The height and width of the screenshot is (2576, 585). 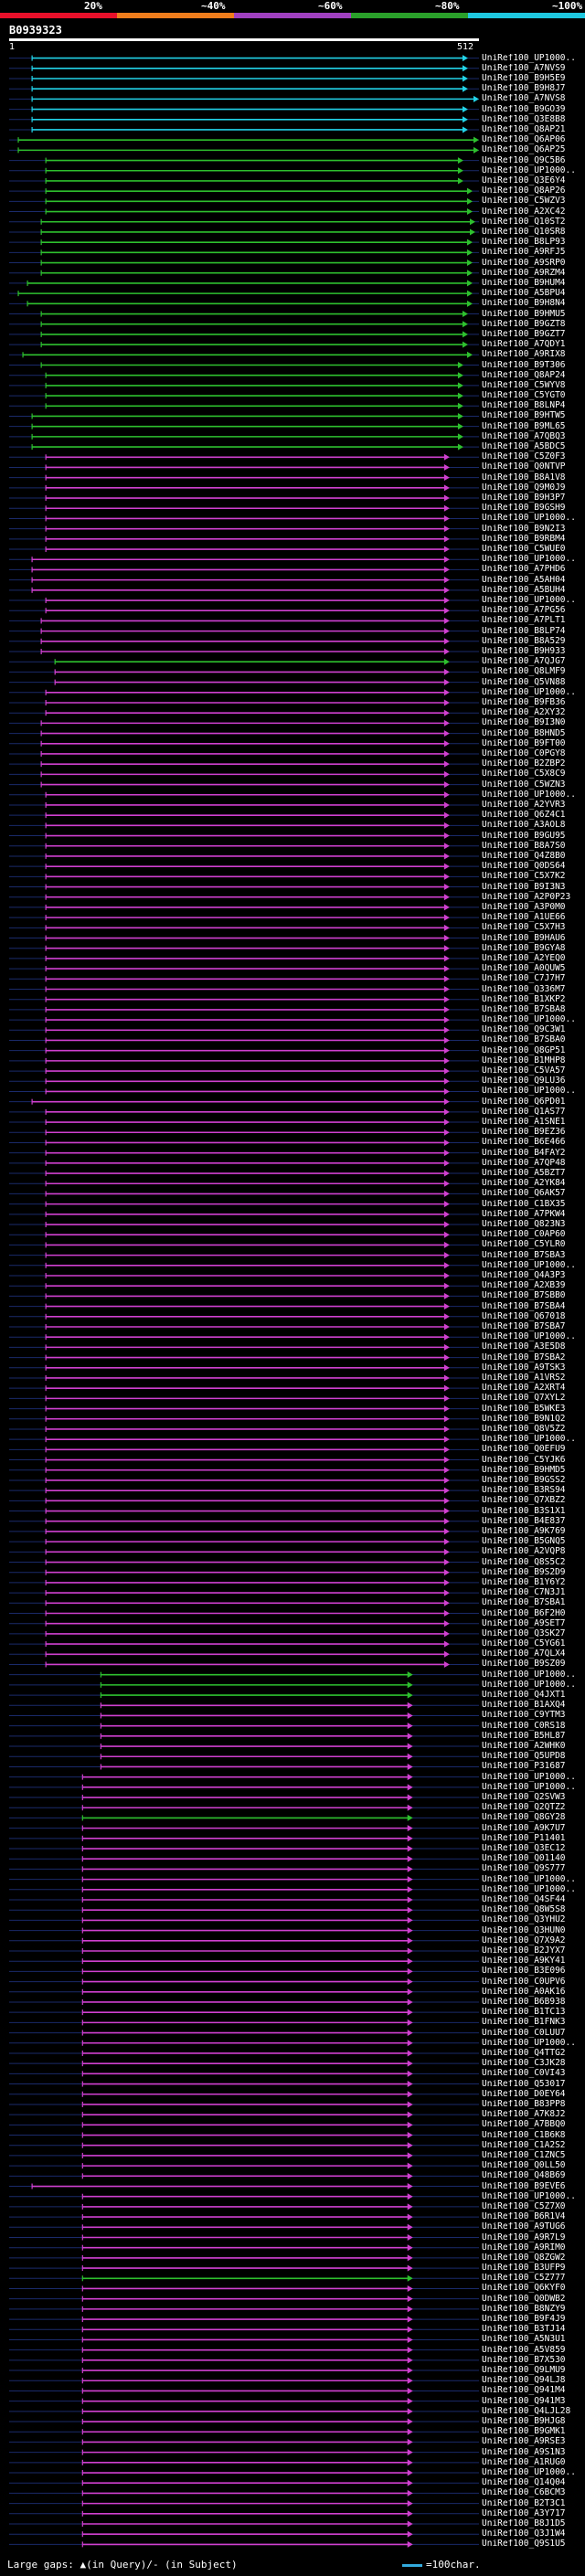 I want to click on hit-label: UniRef100_B8A7S0, so click(x=524, y=846).